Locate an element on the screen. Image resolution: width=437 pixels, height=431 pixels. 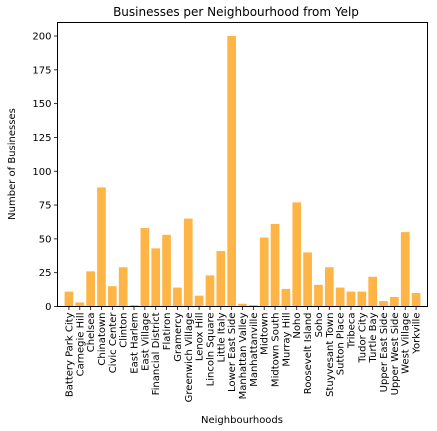
y-tick-label: 25 is located at coordinates (45, 273).